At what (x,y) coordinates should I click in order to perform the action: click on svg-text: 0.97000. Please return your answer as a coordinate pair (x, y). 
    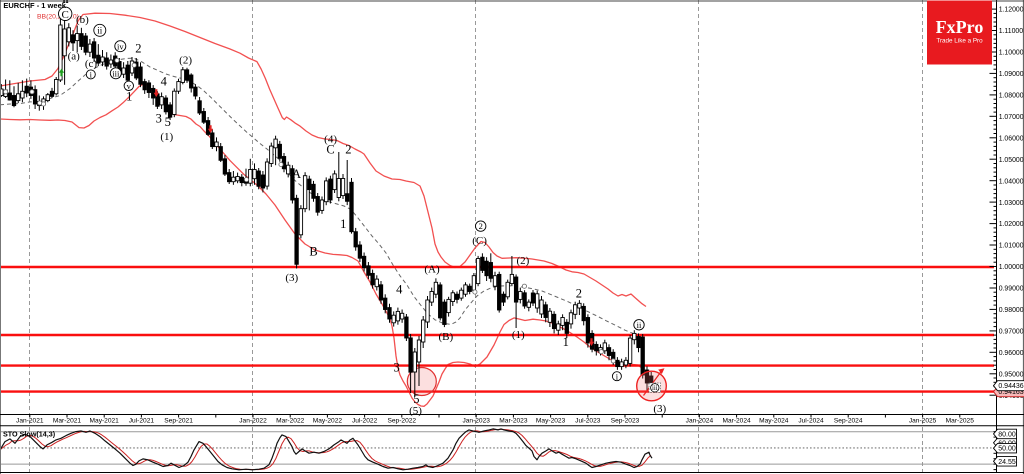
    Looking at the image, I should click on (1011, 331).